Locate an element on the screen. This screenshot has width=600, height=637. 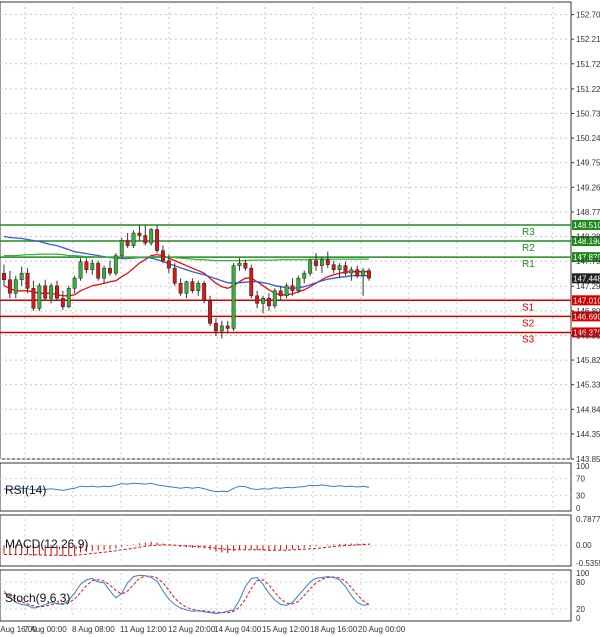
time-axis-label: 15 Aug 12:00 is located at coordinates (286, 629).